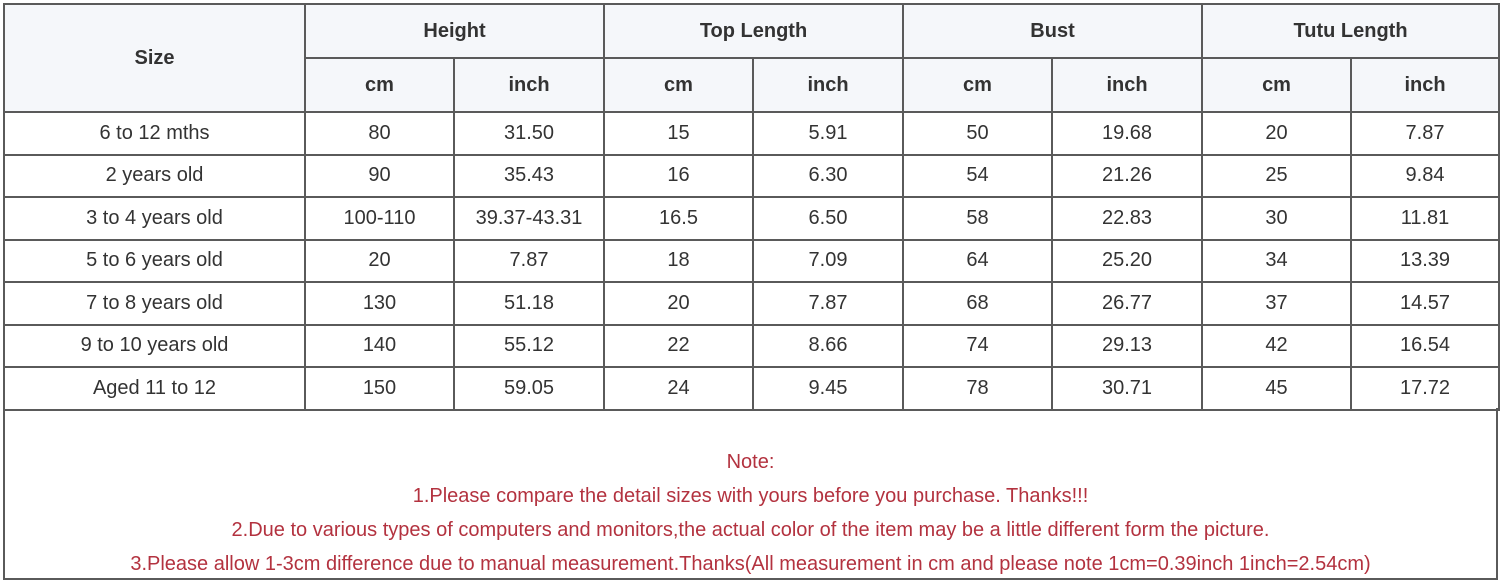 The width and height of the screenshot is (1500, 584). Describe the element at coordinates (1425, 175) in the screenshot. I see `measurement-cell: 9.84` at that location.